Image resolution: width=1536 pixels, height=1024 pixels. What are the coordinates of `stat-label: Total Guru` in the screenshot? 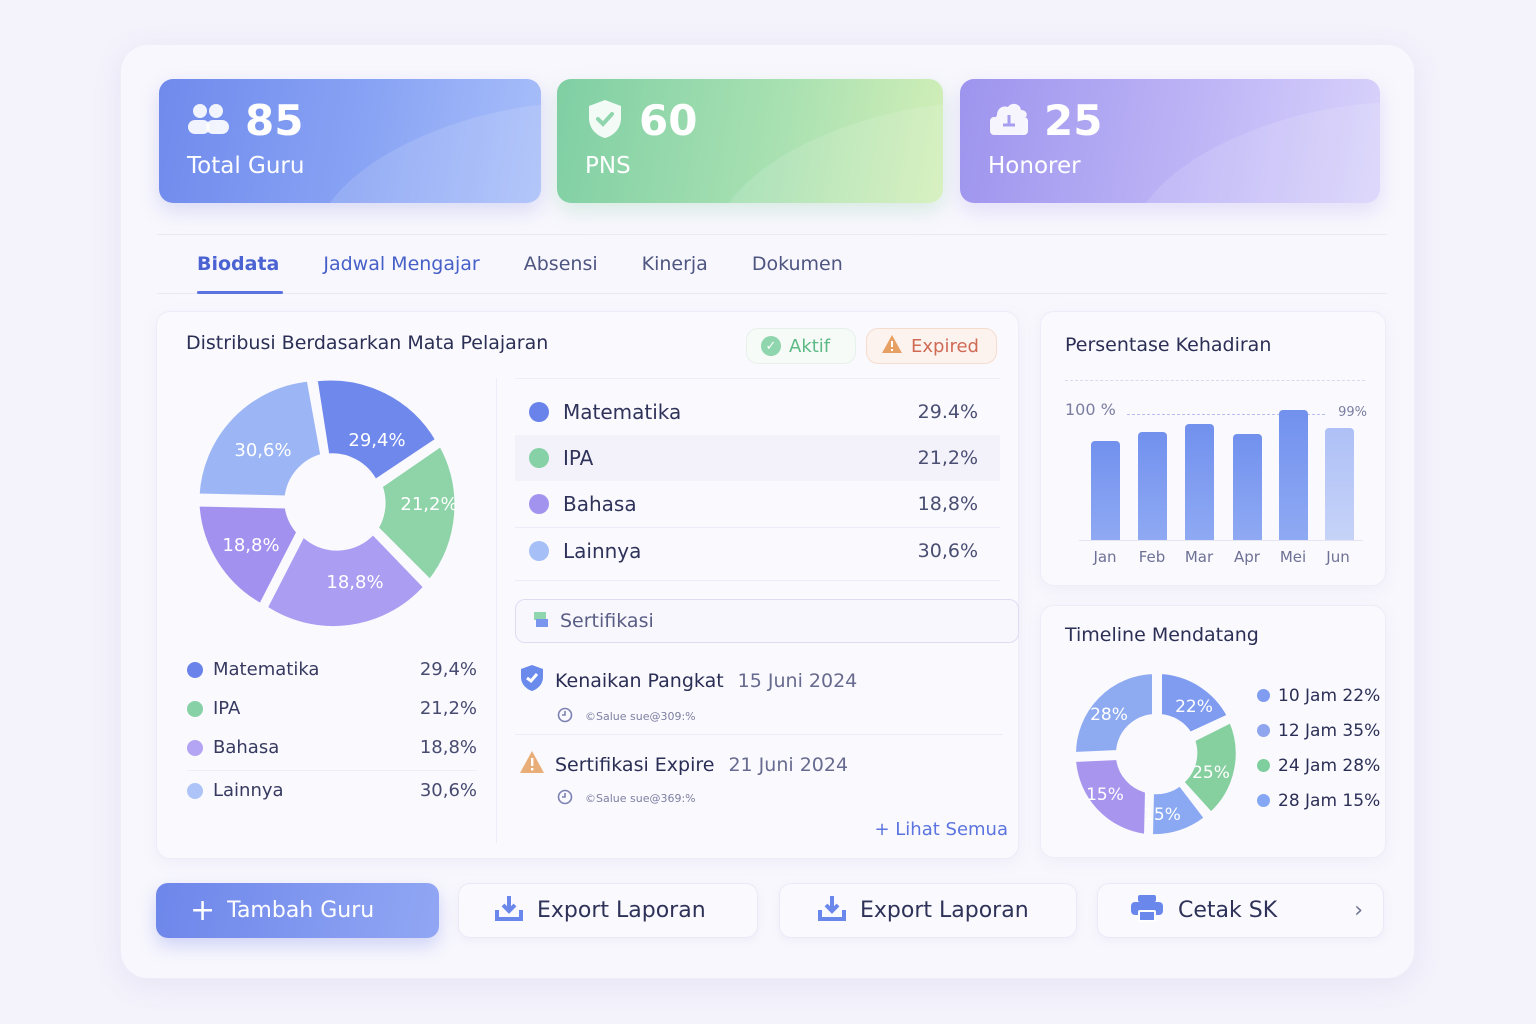 It's located at (246, 166).